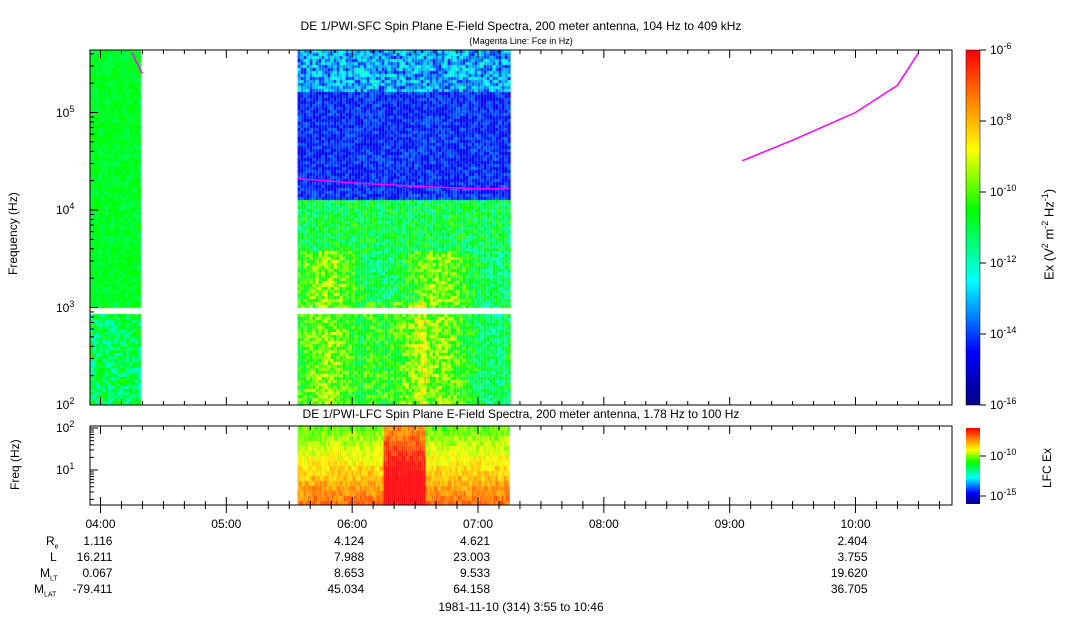  Describe the element at coordinates (65, 469) in the screenshot. I see `lfc-ytick-label: 10¹` at that location.